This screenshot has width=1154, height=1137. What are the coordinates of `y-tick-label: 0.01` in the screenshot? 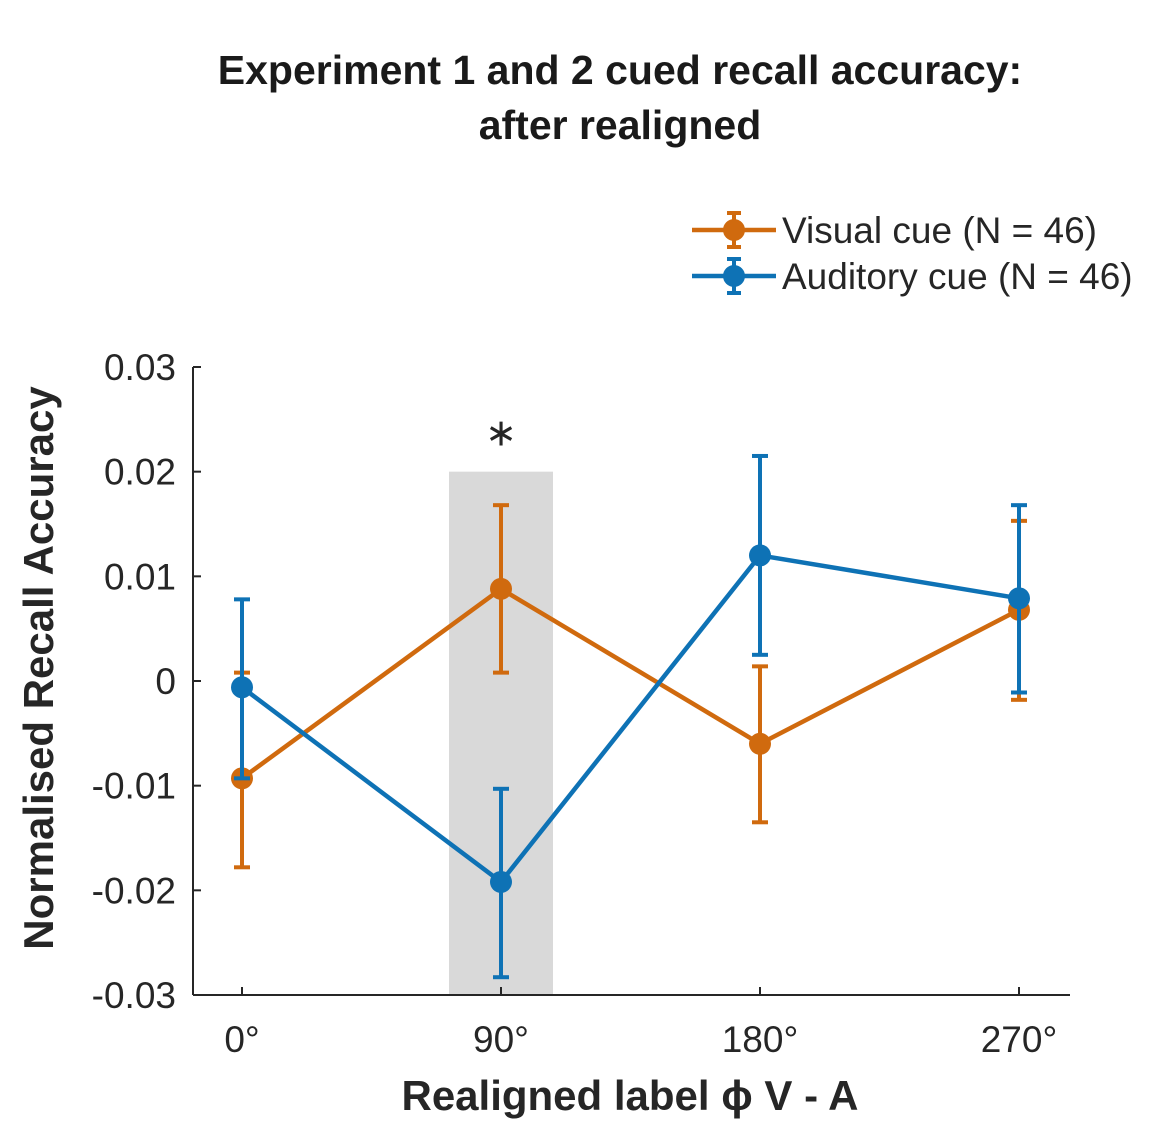 It's located at (140, 576).